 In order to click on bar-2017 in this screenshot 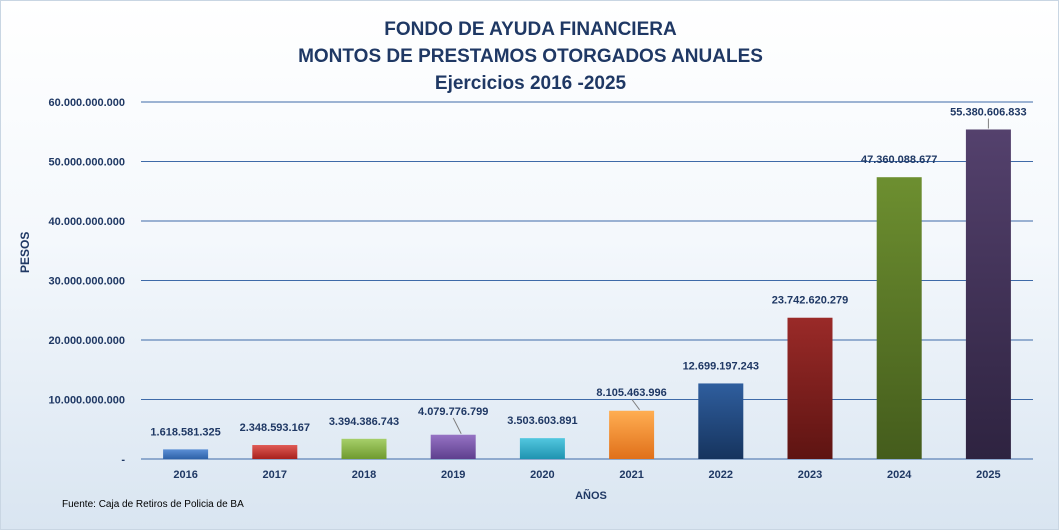, I will do `click(275, 452)`.